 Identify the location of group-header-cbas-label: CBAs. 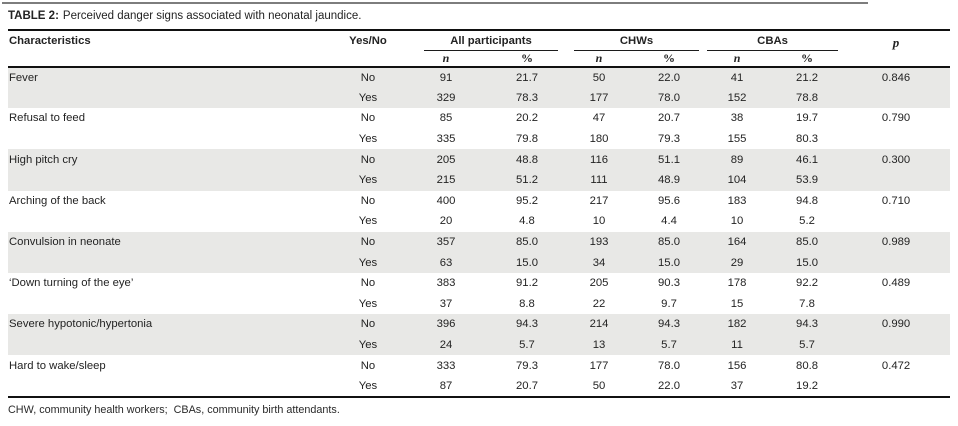
(773, 43).